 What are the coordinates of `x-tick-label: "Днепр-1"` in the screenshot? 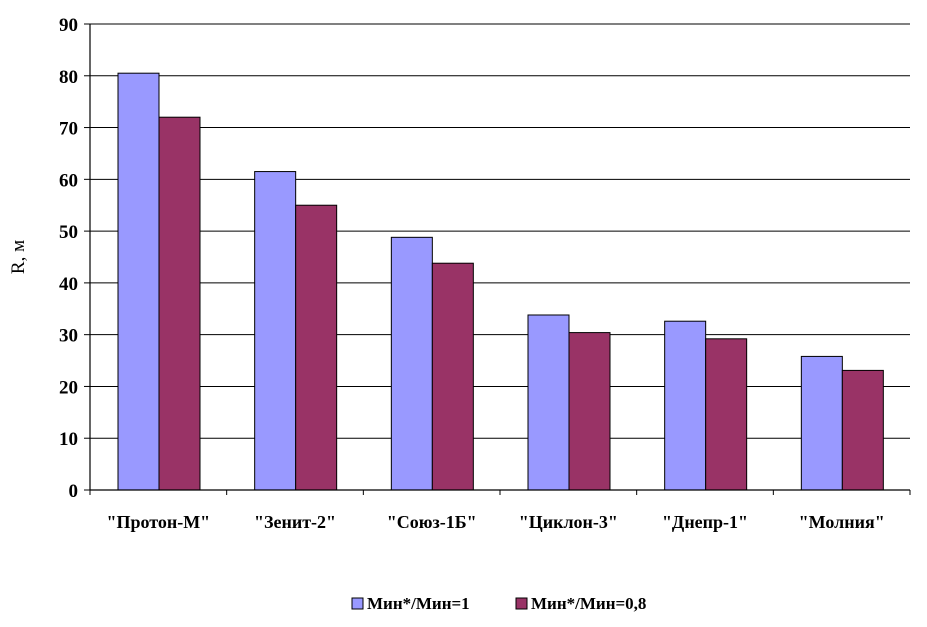 It's located at (705, 522).